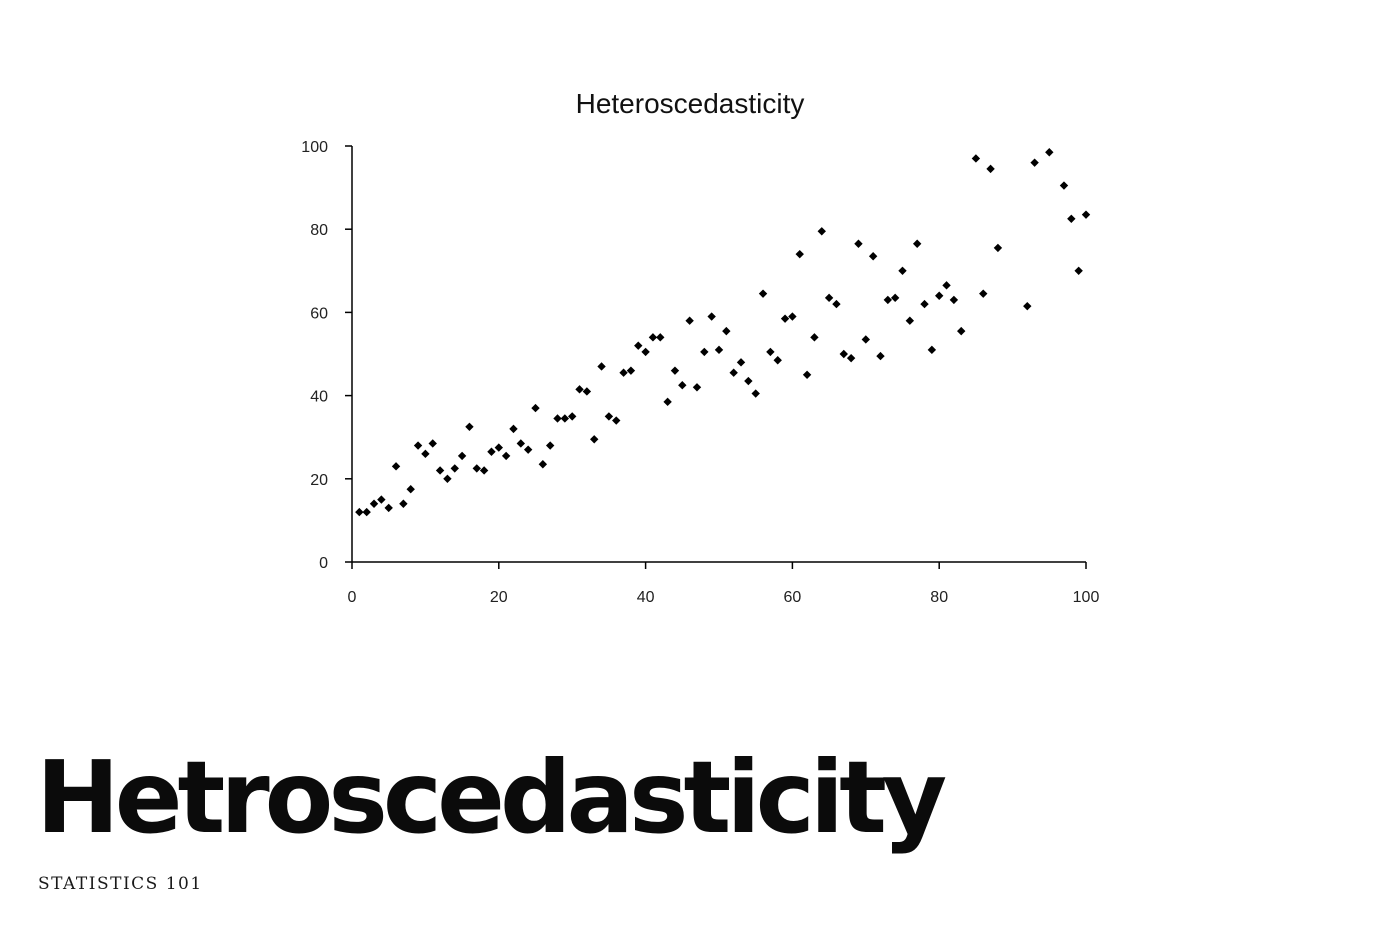 The height and width of the screenshot is (933, 1400). I want to click on x-tick-label: 40, so click(646, 597).